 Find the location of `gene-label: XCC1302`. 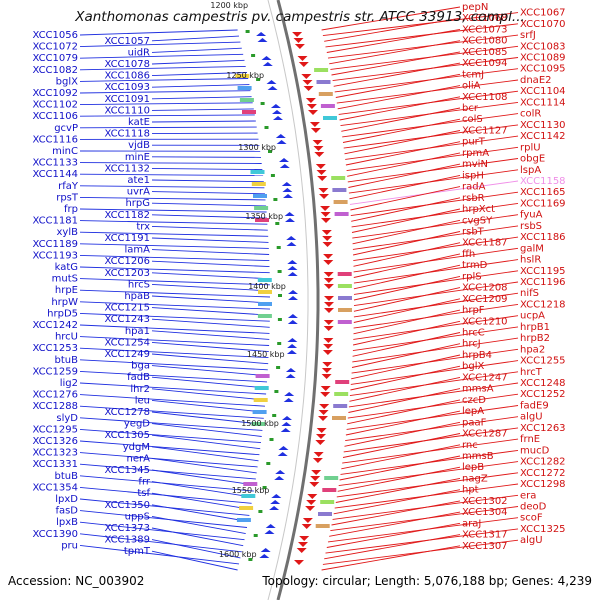

gene-label: XCC1302 is located at coordinates (485, 501).